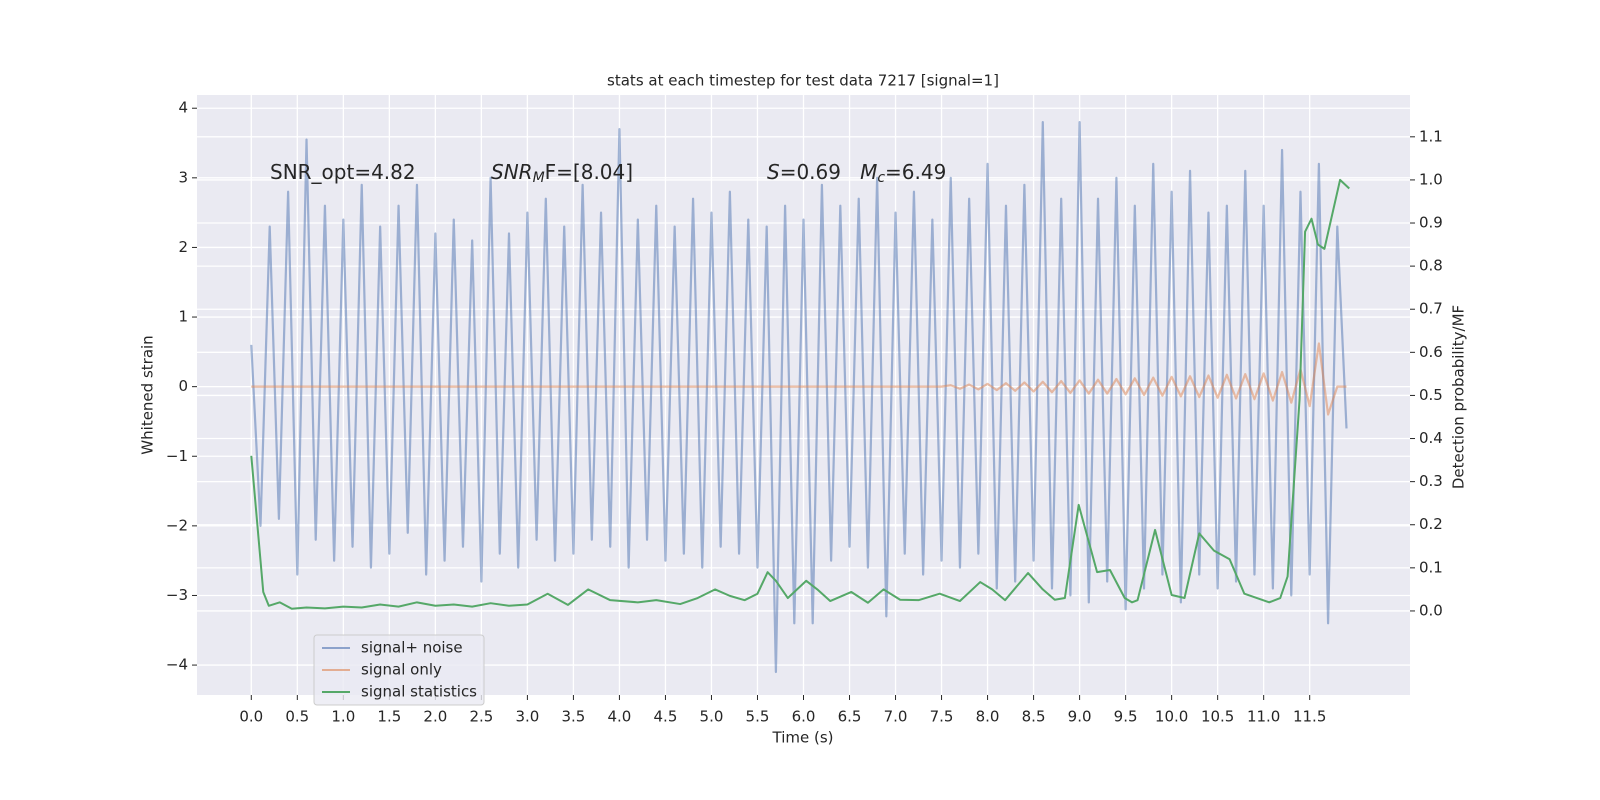  I want to click on y2-tick-label: 0.8, so click(1431, 266).